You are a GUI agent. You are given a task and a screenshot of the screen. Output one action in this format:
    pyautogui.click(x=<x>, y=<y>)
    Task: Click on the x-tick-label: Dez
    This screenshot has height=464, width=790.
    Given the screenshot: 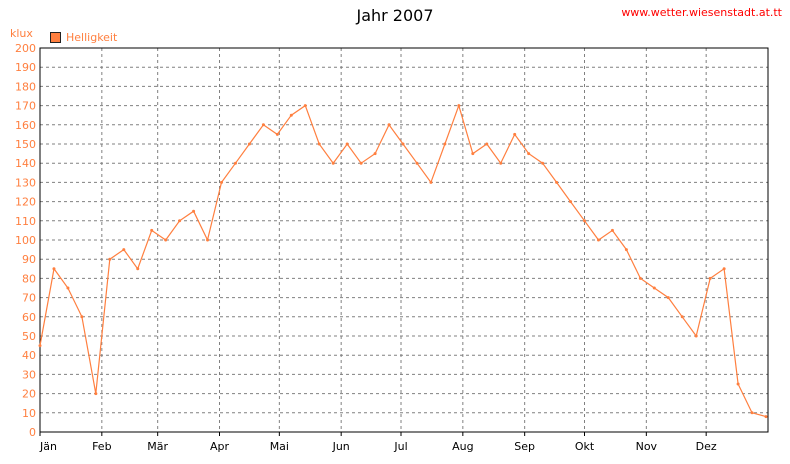 What is the action you would take?
    pyautogui.click(x=706, y=446)
    